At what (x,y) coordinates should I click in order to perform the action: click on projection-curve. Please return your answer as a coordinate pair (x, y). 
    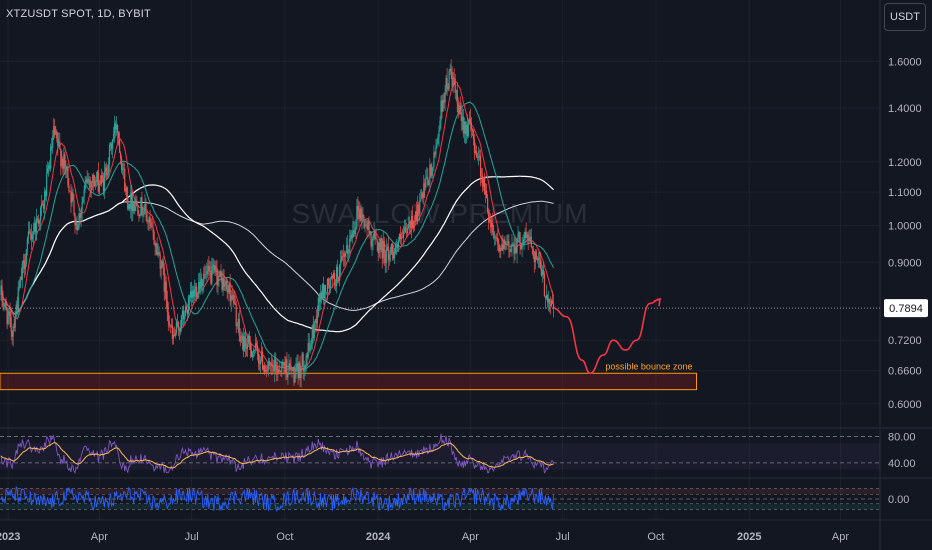
    Looking at the image, I should click on (606, 336).